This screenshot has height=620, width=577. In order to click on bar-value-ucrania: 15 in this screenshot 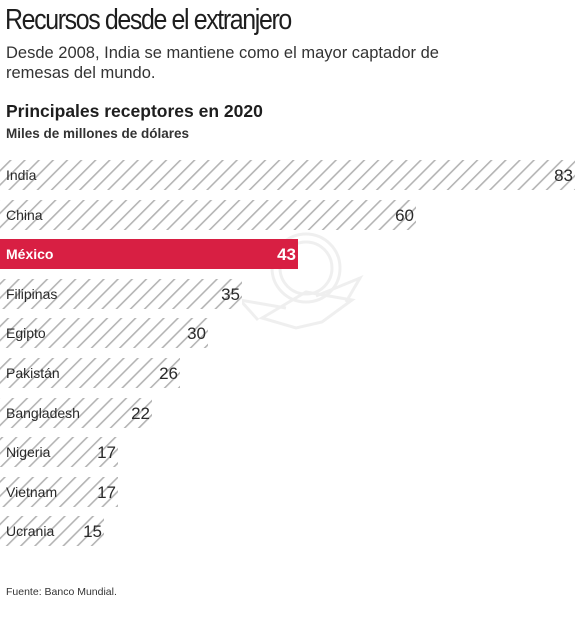, I will do `click(92, 531)`.